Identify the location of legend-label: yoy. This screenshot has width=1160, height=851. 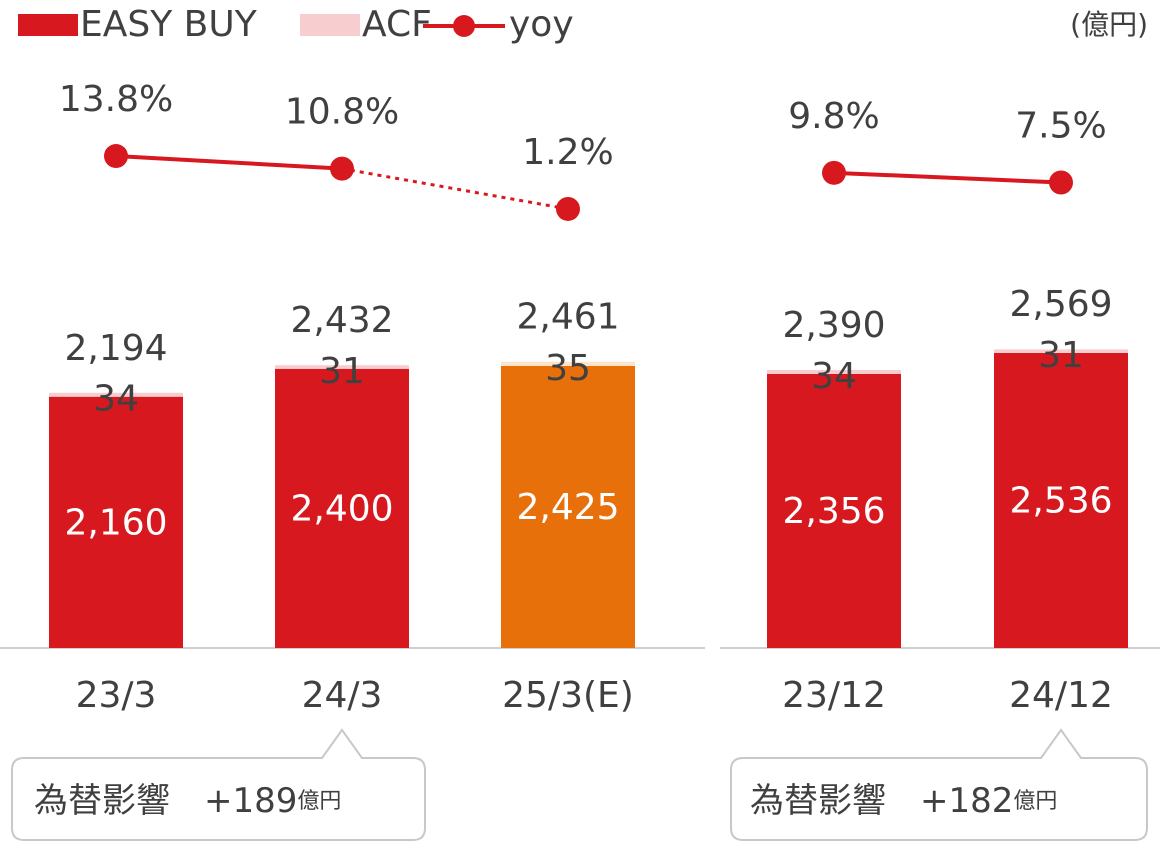
(541, 24).